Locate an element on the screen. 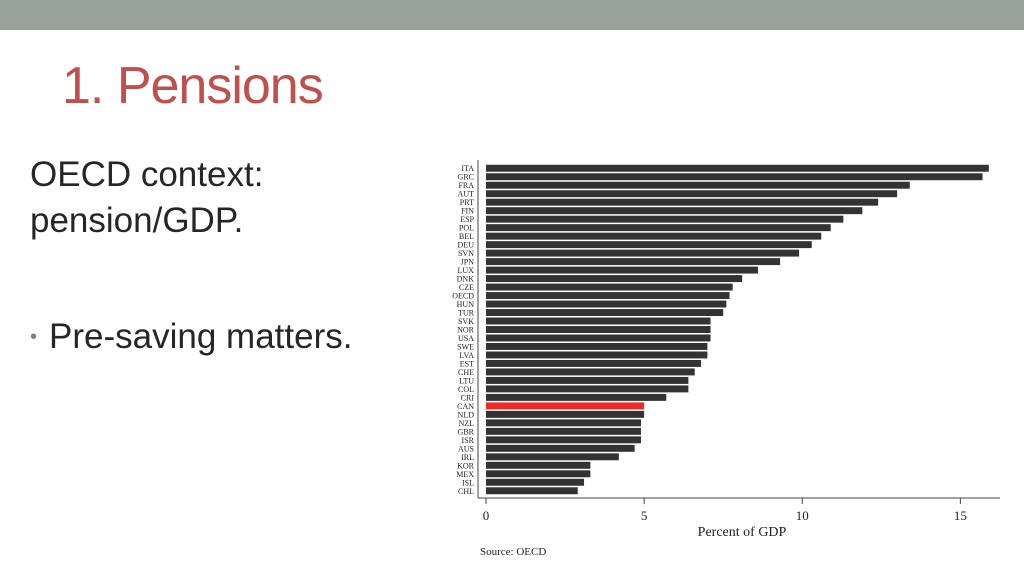  body-line-1: OECD context: is located at coordinates (147, 174).